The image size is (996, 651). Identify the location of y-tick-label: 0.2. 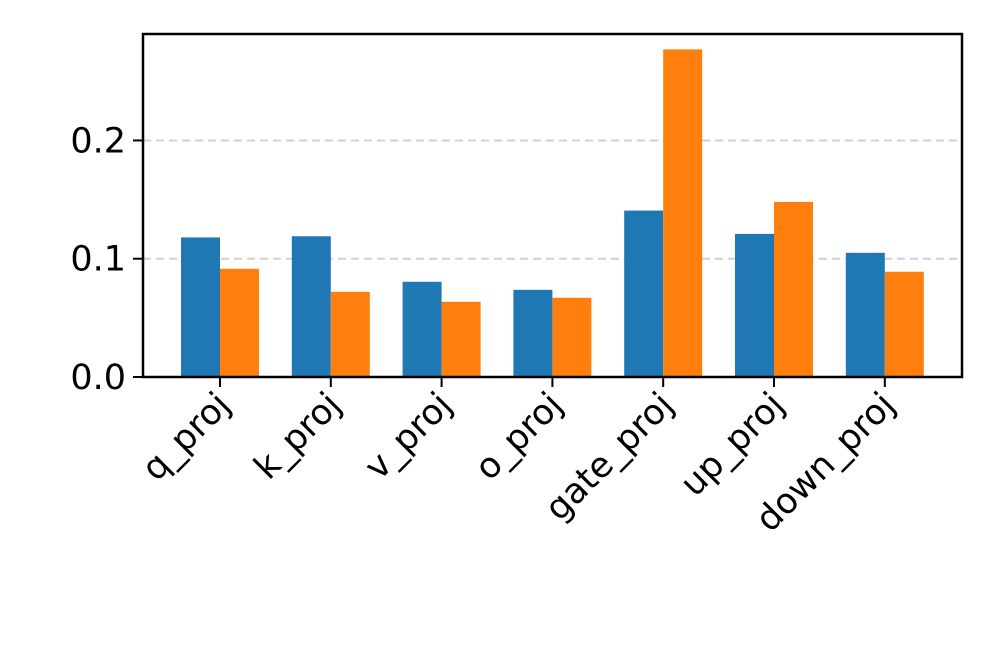
(98, 141).